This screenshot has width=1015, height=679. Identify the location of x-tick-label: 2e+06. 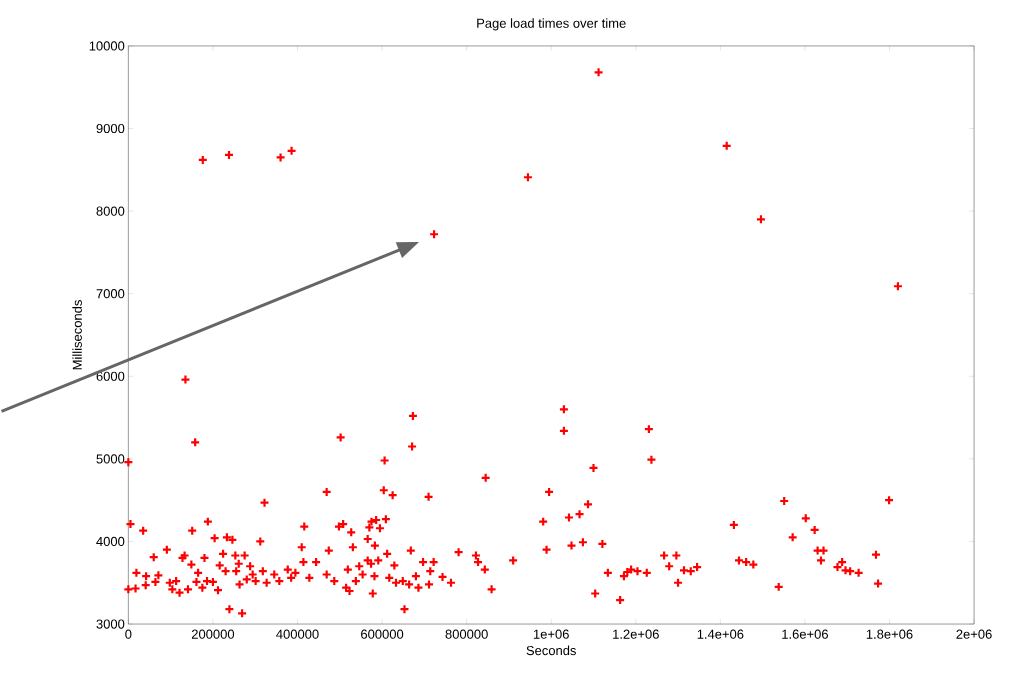
(974, 634).